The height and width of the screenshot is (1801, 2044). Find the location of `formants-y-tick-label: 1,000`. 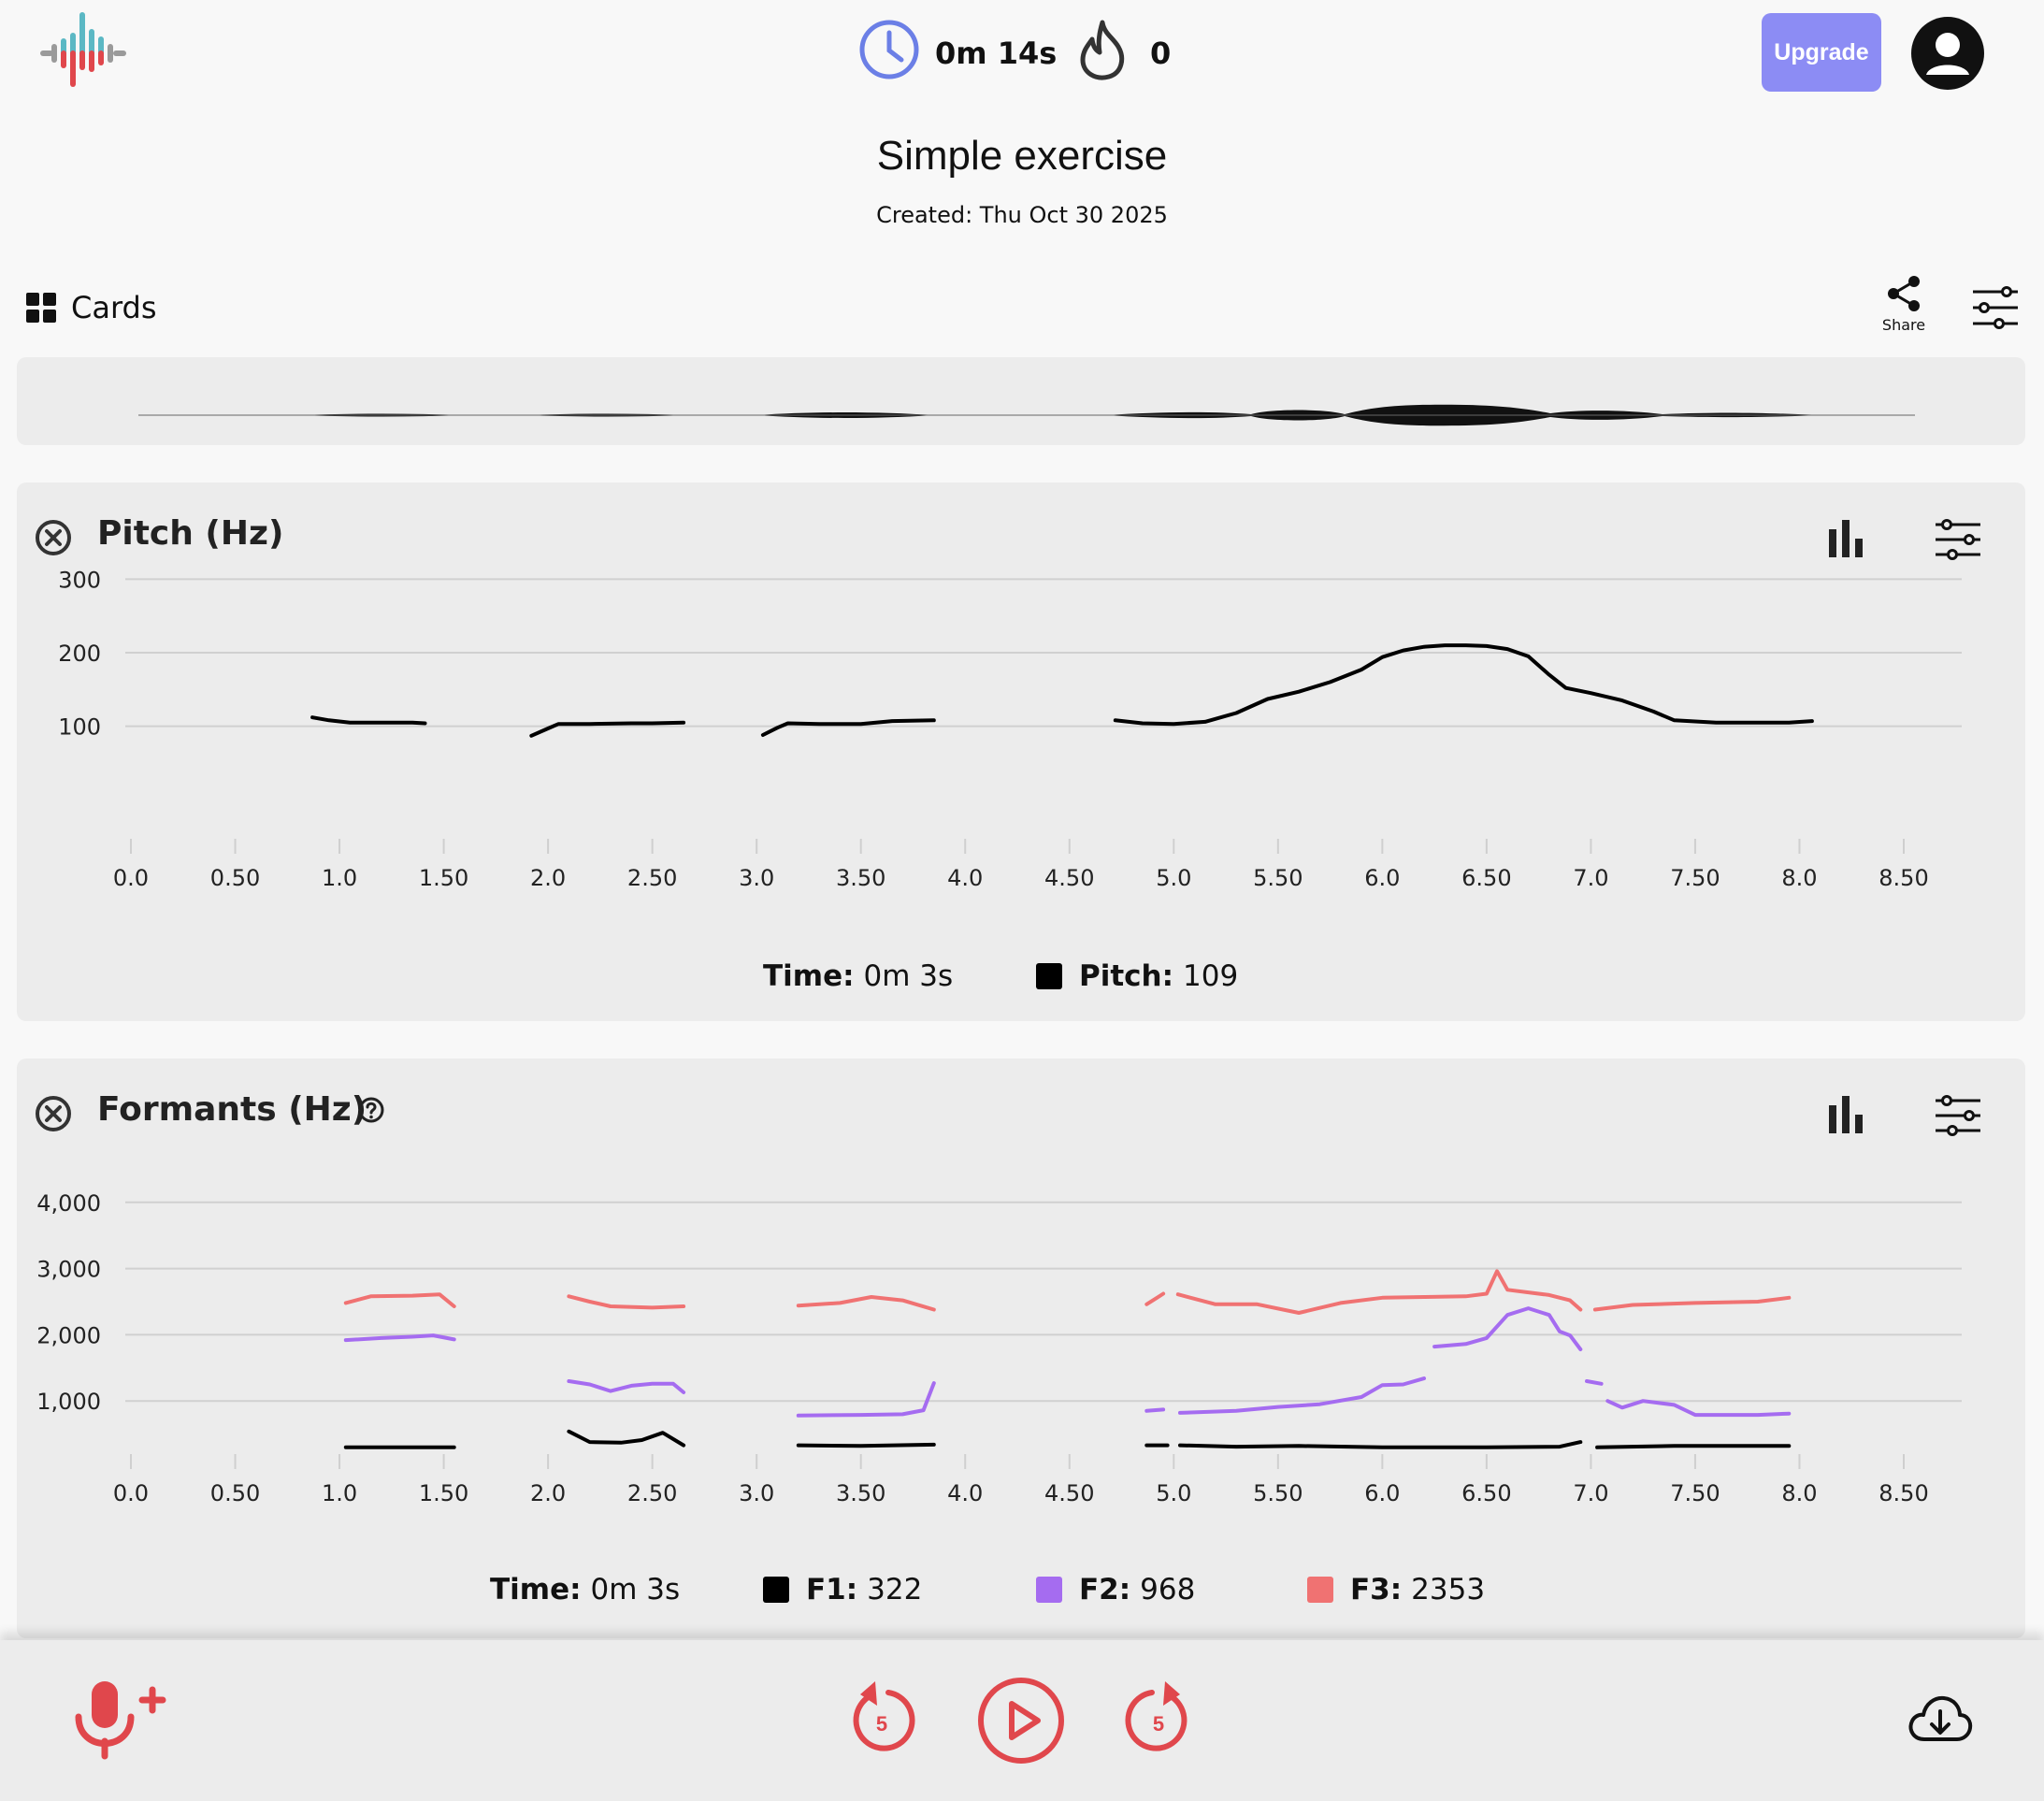

formants-y-tick-label: 1,000 is located at coordinates (68, 1402).